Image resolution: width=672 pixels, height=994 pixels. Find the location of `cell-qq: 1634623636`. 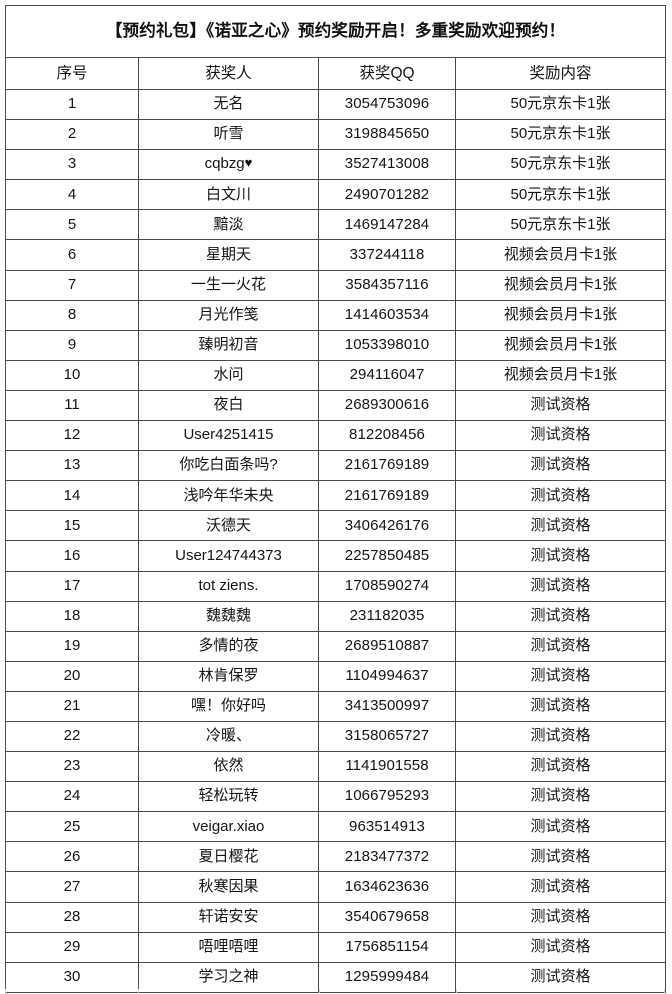

cell-qq: 1634623636 is located at coordinates (387, 887).